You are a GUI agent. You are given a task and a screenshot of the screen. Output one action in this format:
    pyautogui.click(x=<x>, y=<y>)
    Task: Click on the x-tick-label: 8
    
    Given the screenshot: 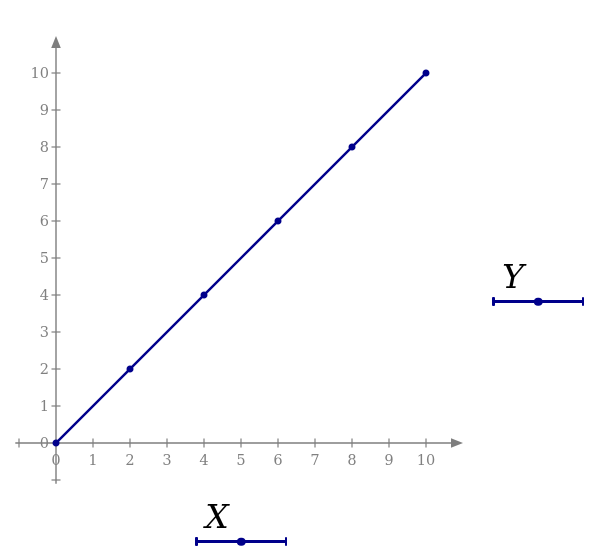 What is the action you would take?
    pyautogui.click(x=351, y=461)
    